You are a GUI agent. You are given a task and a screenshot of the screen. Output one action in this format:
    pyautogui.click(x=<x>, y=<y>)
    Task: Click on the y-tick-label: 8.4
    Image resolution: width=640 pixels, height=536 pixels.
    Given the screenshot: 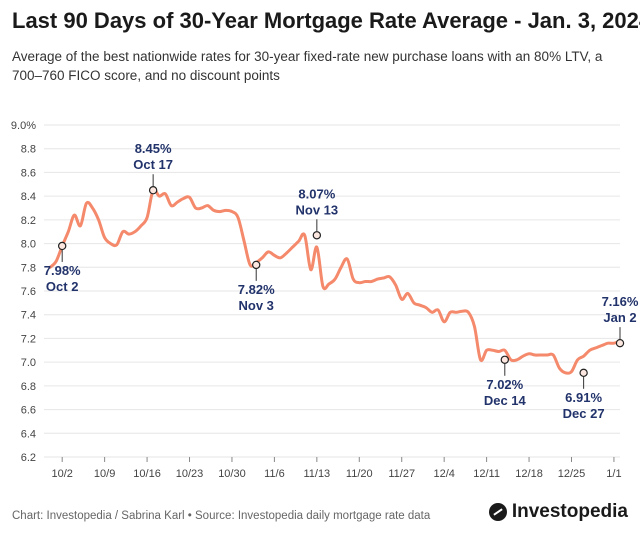 What is the action you would take?
    pyautogui.click(x=28, y=197)
    